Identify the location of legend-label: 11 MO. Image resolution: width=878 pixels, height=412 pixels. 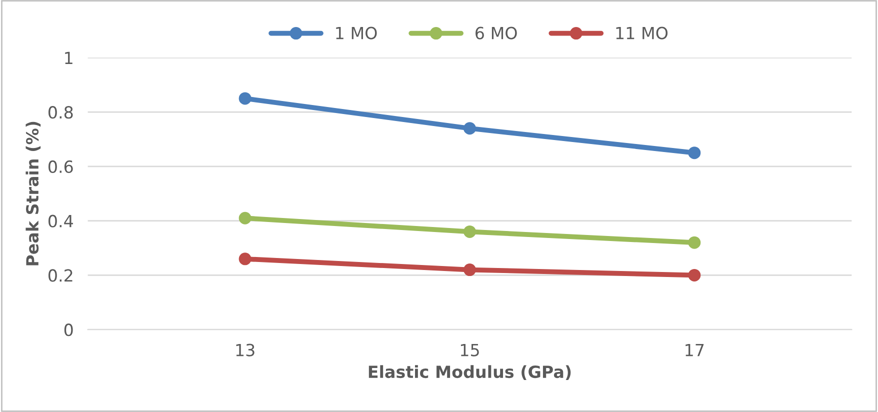
(642, 33).